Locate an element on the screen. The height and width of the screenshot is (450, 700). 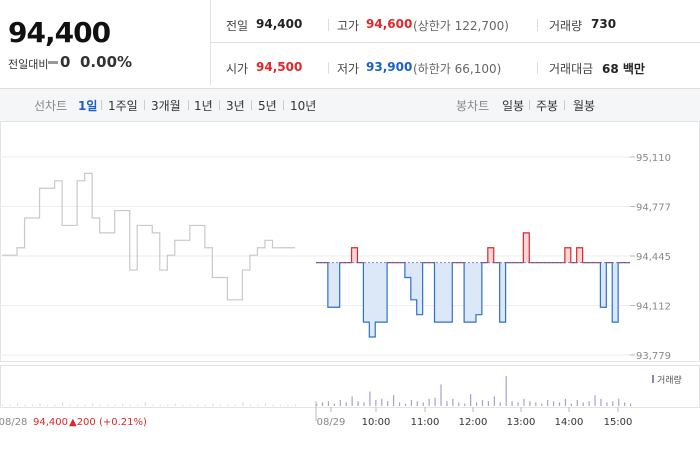
price-panel is located at coordinates (105, 42).